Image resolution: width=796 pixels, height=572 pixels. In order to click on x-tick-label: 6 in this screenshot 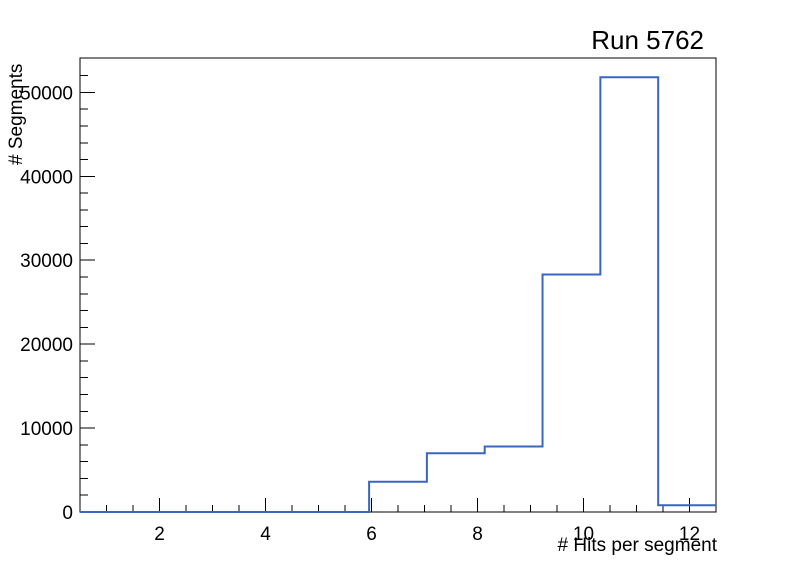, I will do `click(371, 534)`.